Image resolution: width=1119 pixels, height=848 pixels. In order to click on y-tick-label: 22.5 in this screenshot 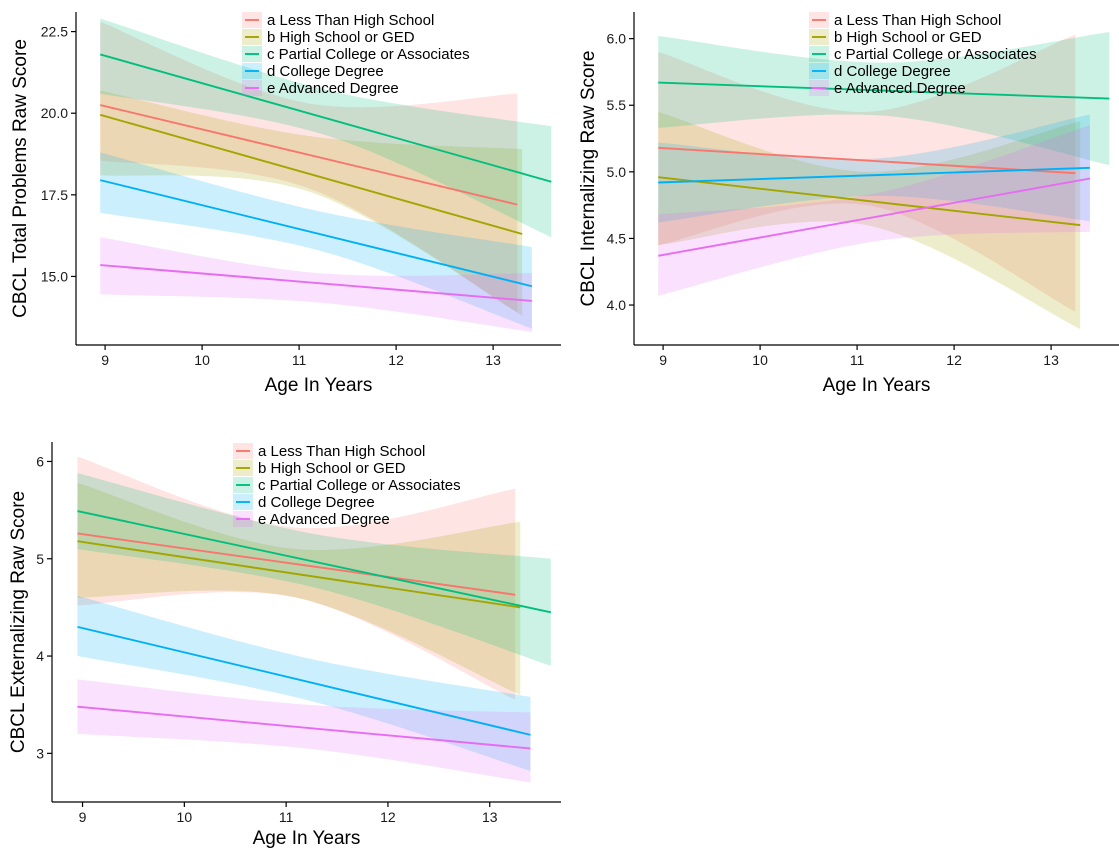, I will do `click(54, 32)`.